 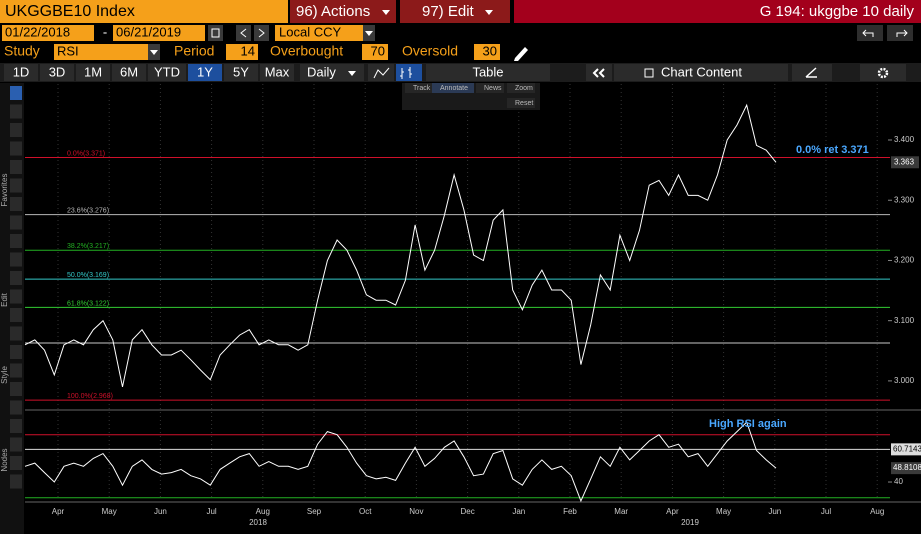 What do you see at coordinates (306, 51) in the screenshot?
I see `field-label: Overbought` at bounding box center [306, 51].